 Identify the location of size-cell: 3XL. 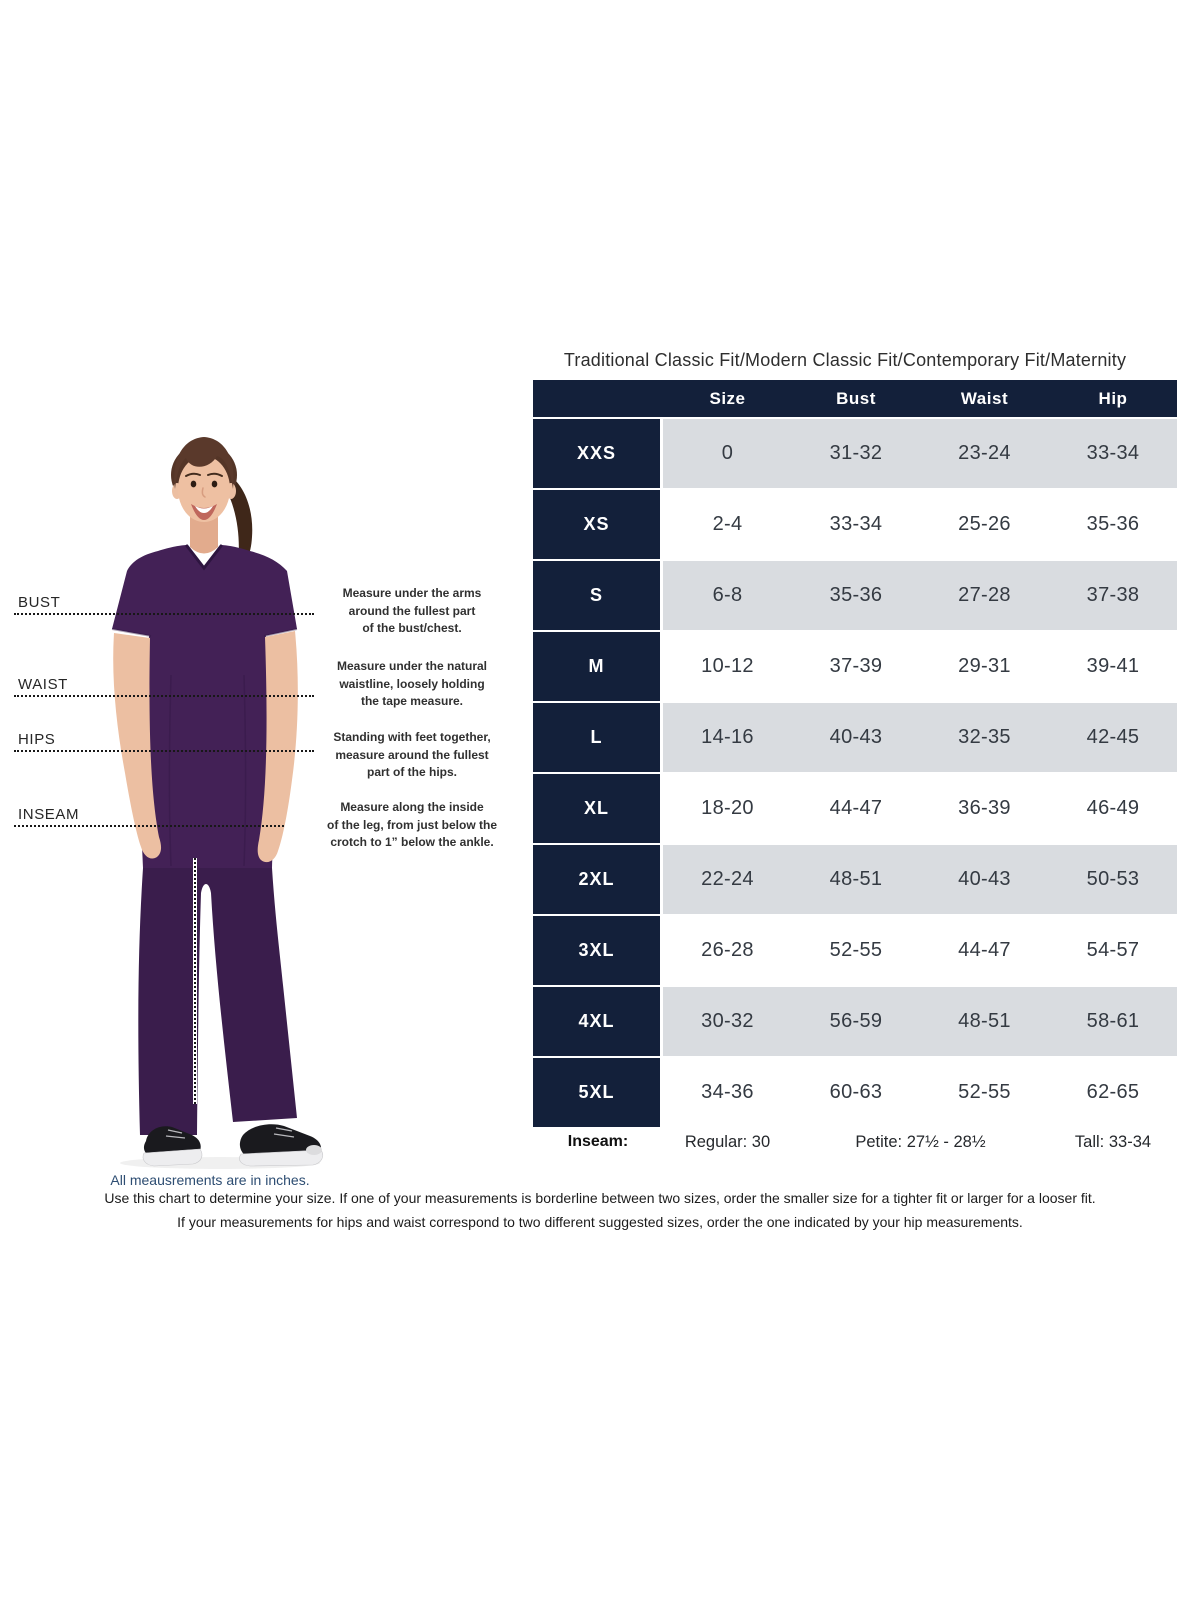
(598, 950).